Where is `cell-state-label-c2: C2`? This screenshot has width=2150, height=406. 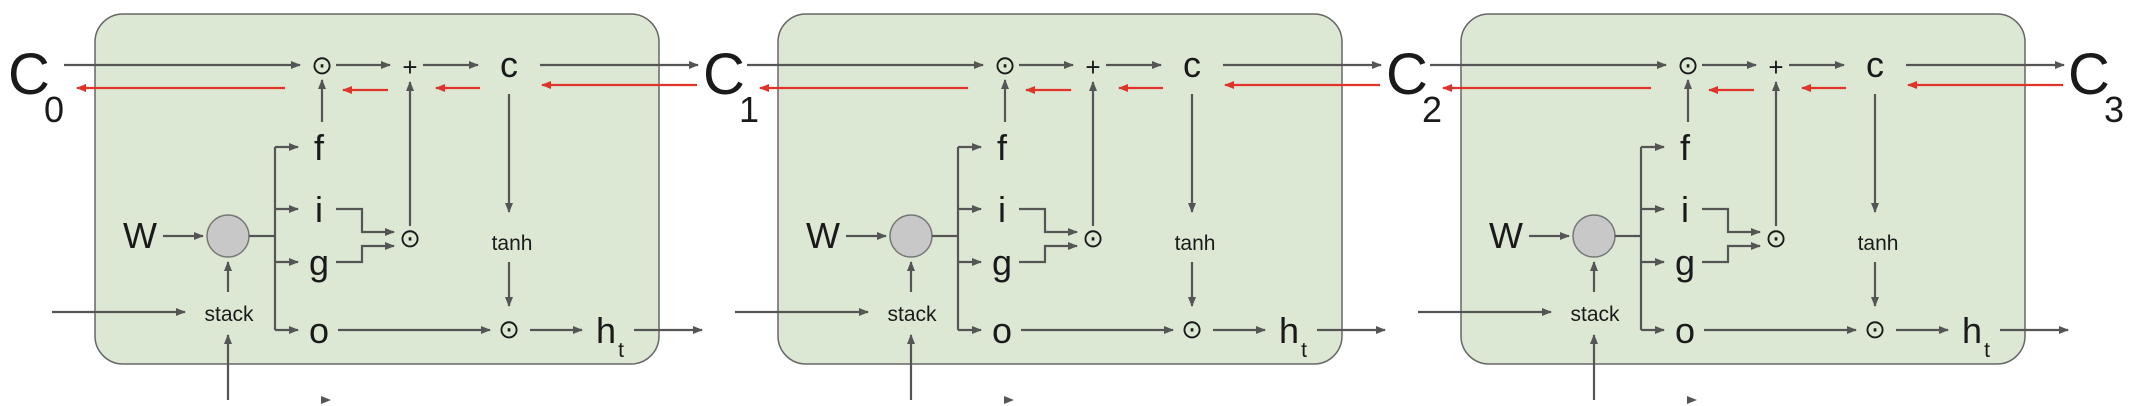
cell-state-label-c2: C2 is located at coordinates (1414, 86).